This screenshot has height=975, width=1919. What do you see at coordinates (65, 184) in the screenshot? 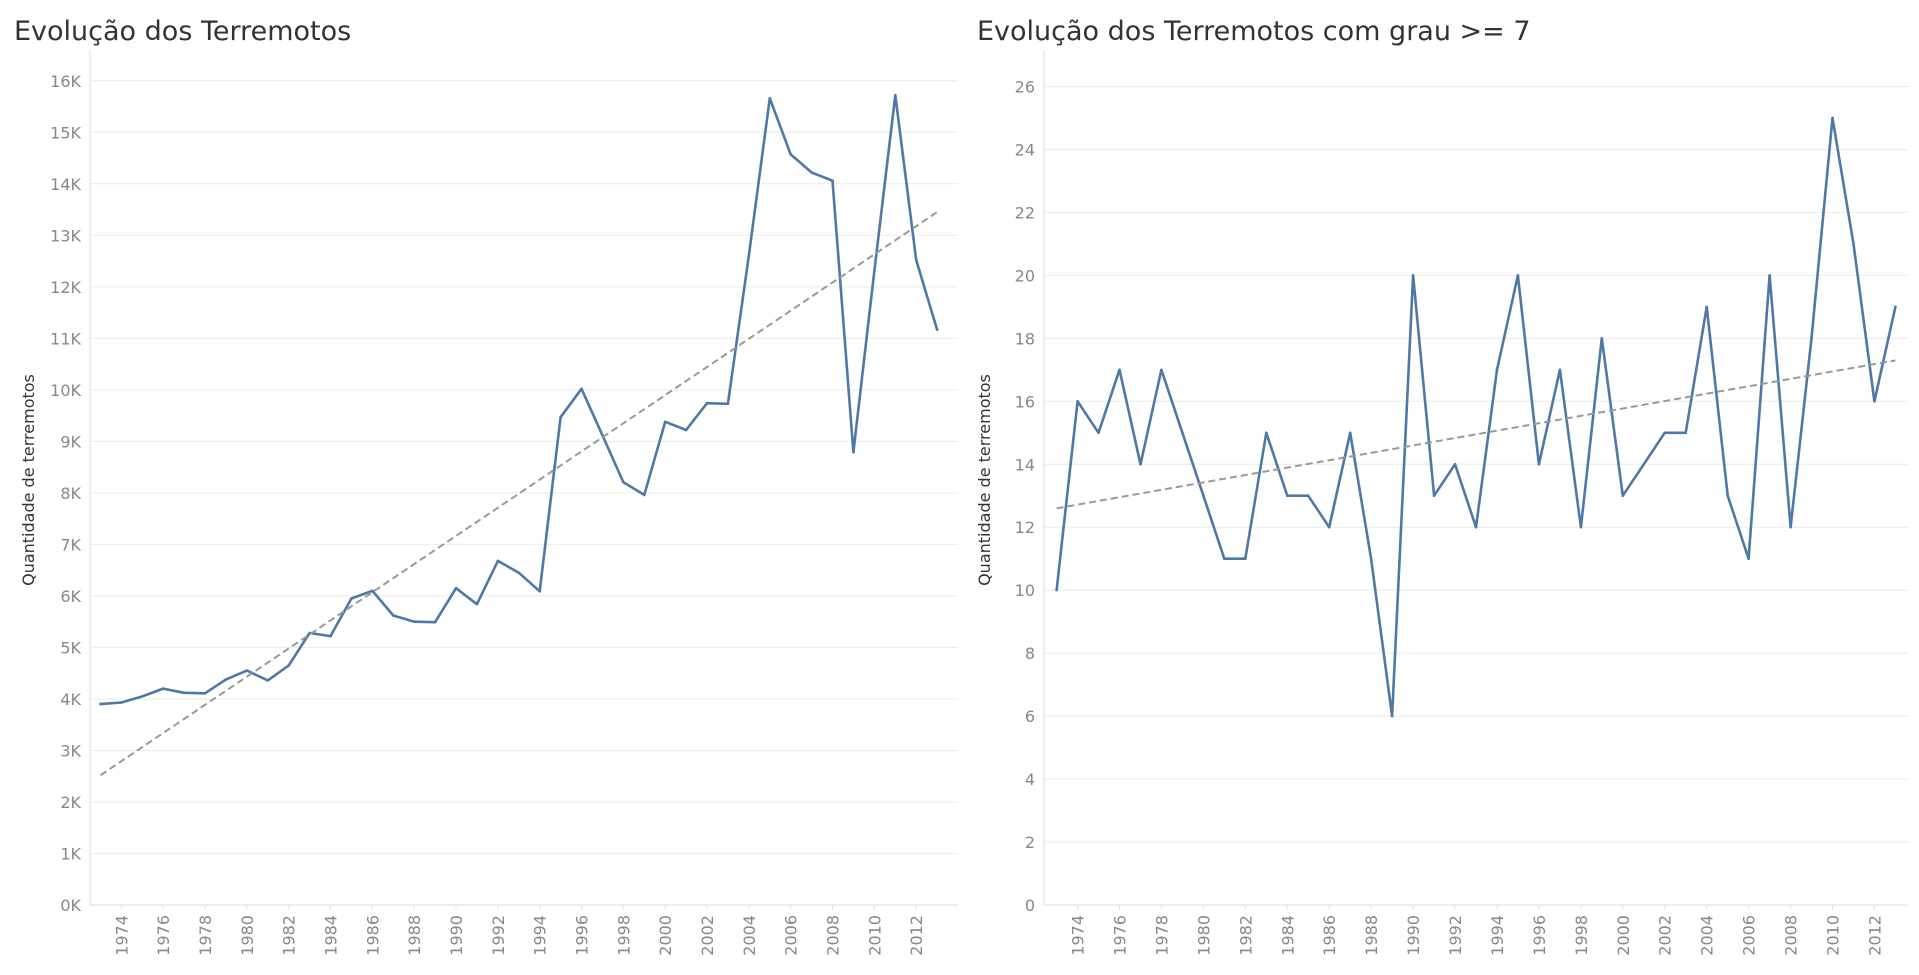
I see `y-tick-label-left: 14K` at bounding box center [65, 184].